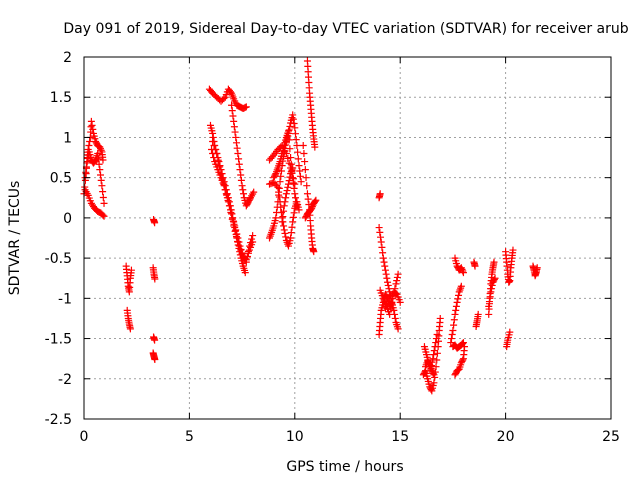 This screenshot has height=480, width=640. Describe the element at coordinates (84, 437) in the screenshot. I see `x-tick-label: 0` at that location.